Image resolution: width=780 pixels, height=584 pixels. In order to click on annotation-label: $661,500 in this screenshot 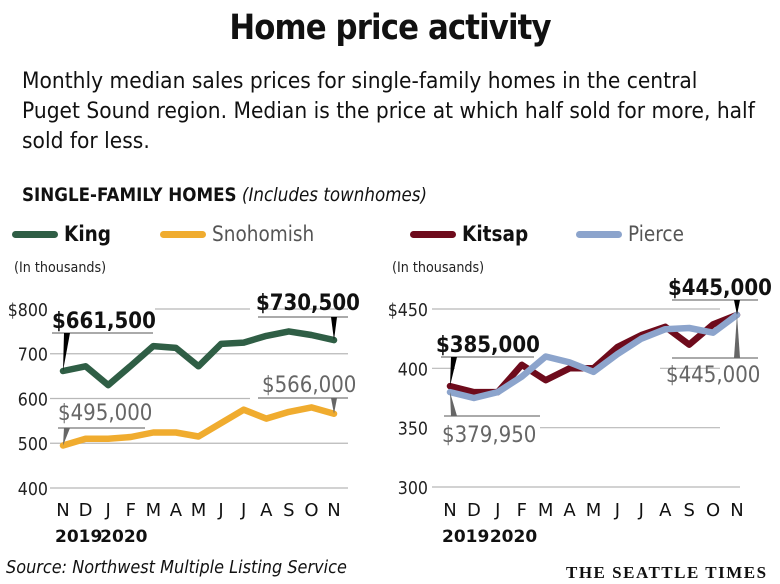, I will do `click(104, 320)`.